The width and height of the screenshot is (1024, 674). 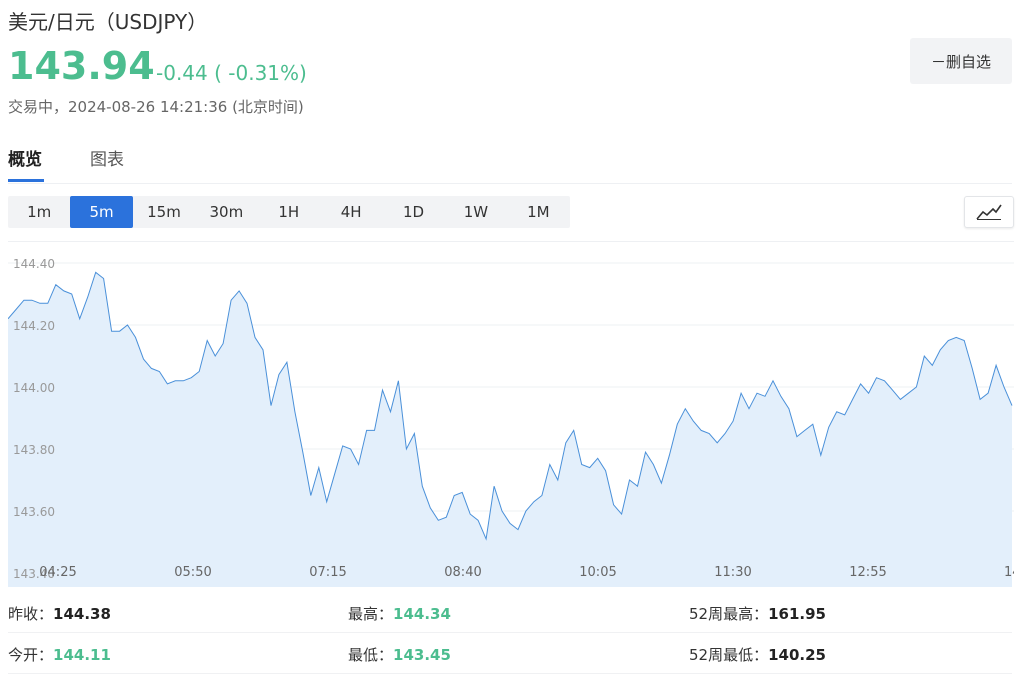 I want to click on period-selector: 1m 5m 15m 30m 1H 4H 1D 1W 1M, so click(x=289, y=212).